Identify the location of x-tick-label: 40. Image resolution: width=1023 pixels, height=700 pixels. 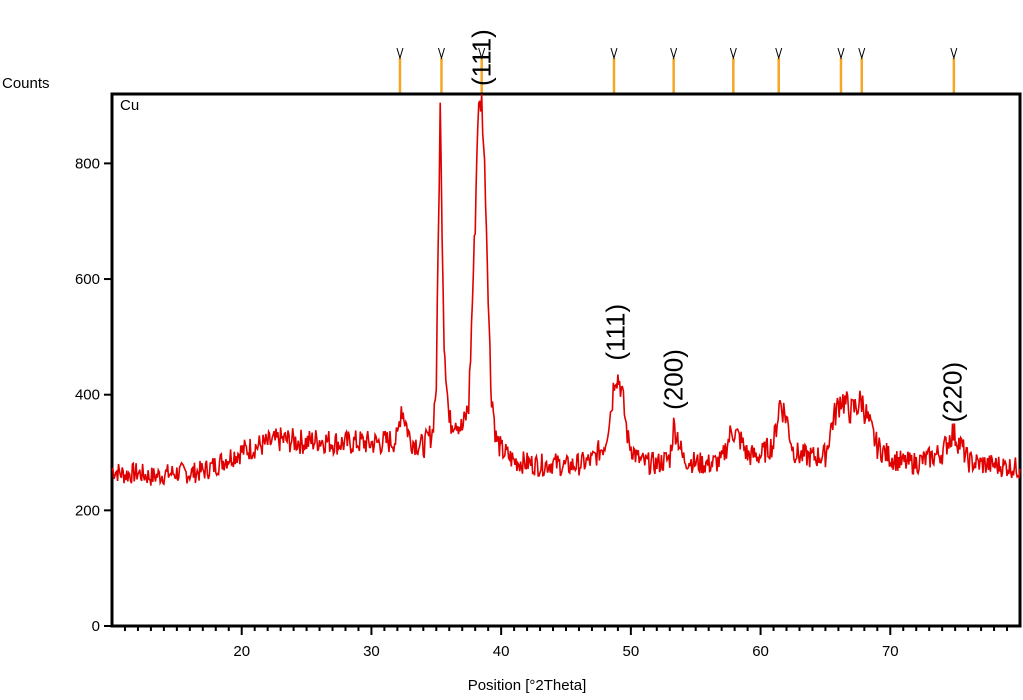
(501, 651).